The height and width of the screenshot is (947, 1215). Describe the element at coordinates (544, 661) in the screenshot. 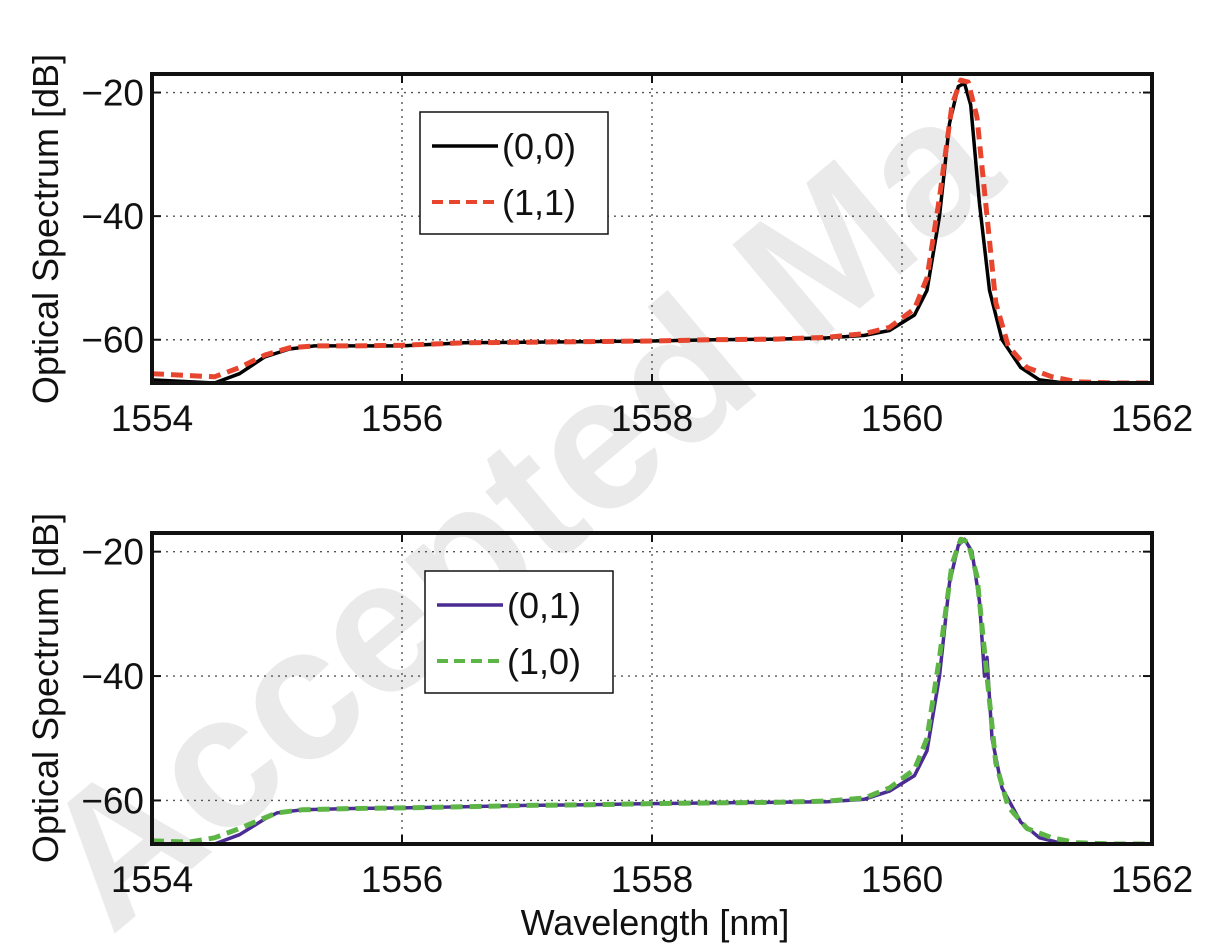

I see `legend-label: (1,0)` at that location.